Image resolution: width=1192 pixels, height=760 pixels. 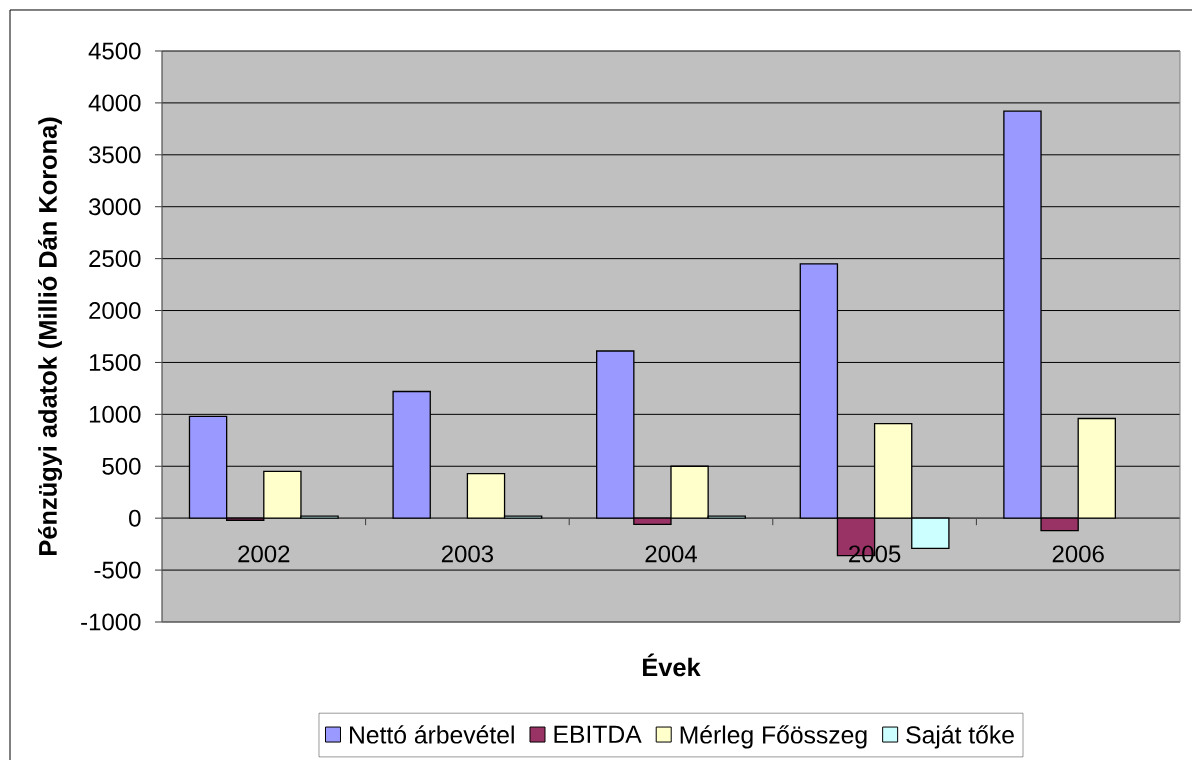 I want to click on x-tick-label: 2005, so click(x=875, y=554).